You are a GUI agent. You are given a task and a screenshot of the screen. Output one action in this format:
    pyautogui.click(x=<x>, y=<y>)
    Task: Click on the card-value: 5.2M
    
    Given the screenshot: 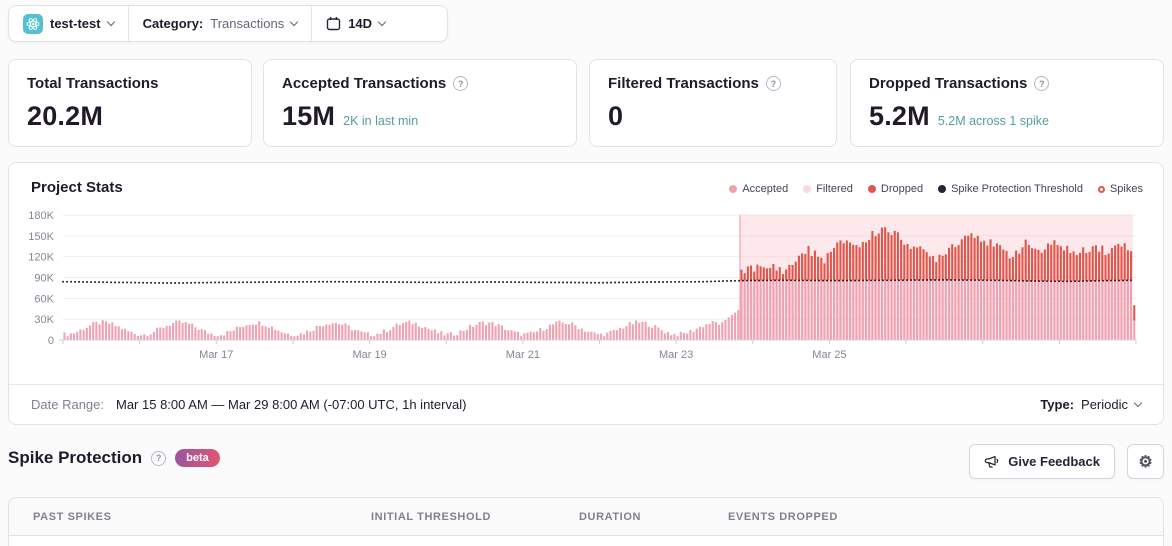 What is the action you would take?
    pyautogui.click(x=899, y=116)
    